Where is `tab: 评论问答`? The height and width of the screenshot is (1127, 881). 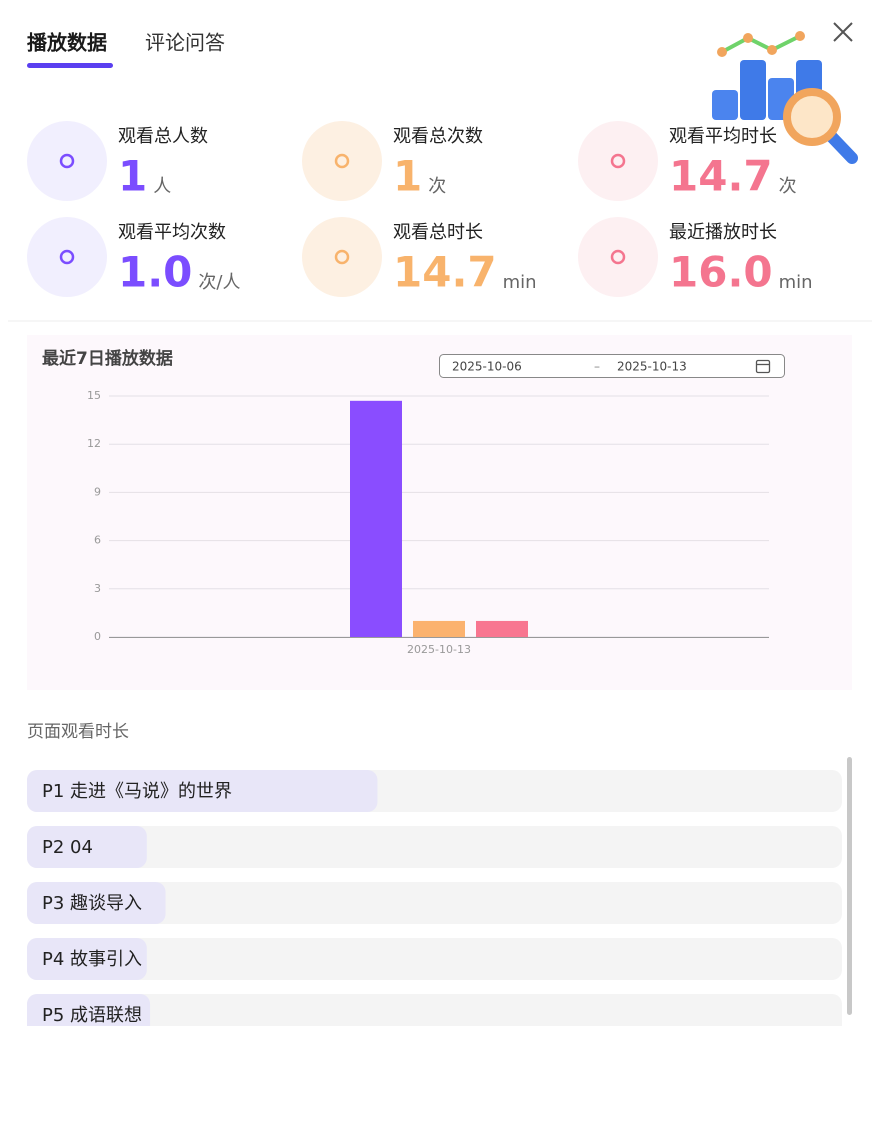
tab: 评论问答 is located at coordinates (185, 43).